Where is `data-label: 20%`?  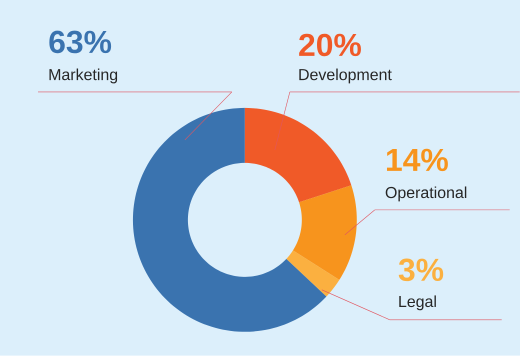 data-label: 20% is located at coordinates (330, 45).